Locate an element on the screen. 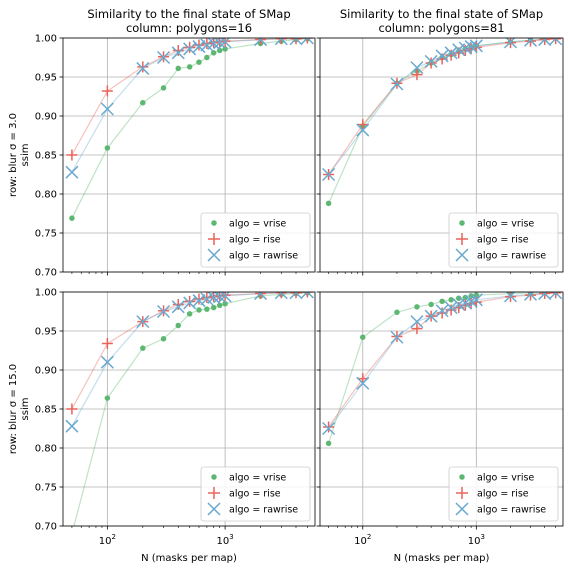 The image size is (568, 568). row-label: row: blur σ = 3.0 is located at coordinates (13, 155).